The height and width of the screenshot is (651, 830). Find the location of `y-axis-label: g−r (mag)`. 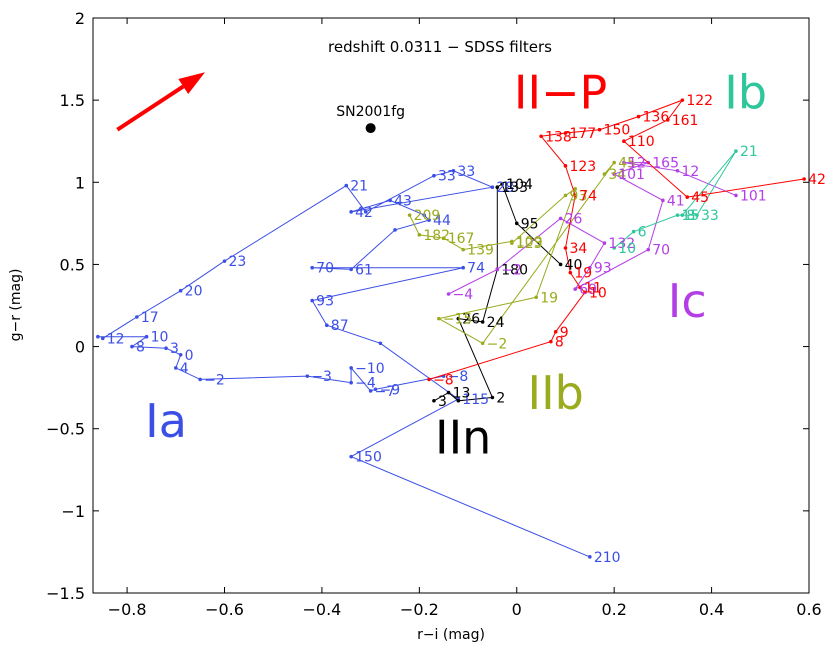

y-axis-label: g−r (mag) is located at coordinates (16, 305).